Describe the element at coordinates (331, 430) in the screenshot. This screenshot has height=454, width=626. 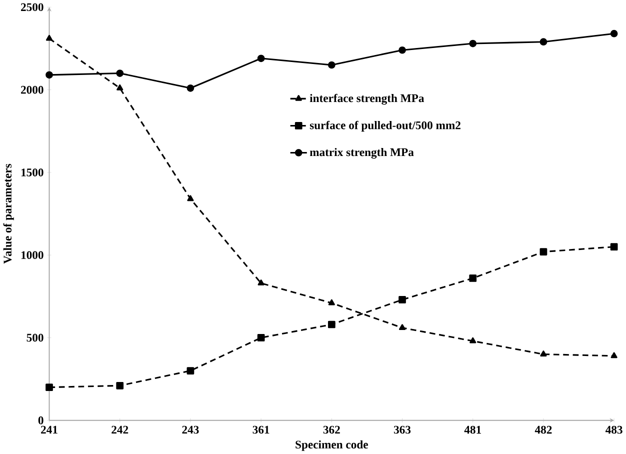
I see `x-tick-label: 362` at that location.